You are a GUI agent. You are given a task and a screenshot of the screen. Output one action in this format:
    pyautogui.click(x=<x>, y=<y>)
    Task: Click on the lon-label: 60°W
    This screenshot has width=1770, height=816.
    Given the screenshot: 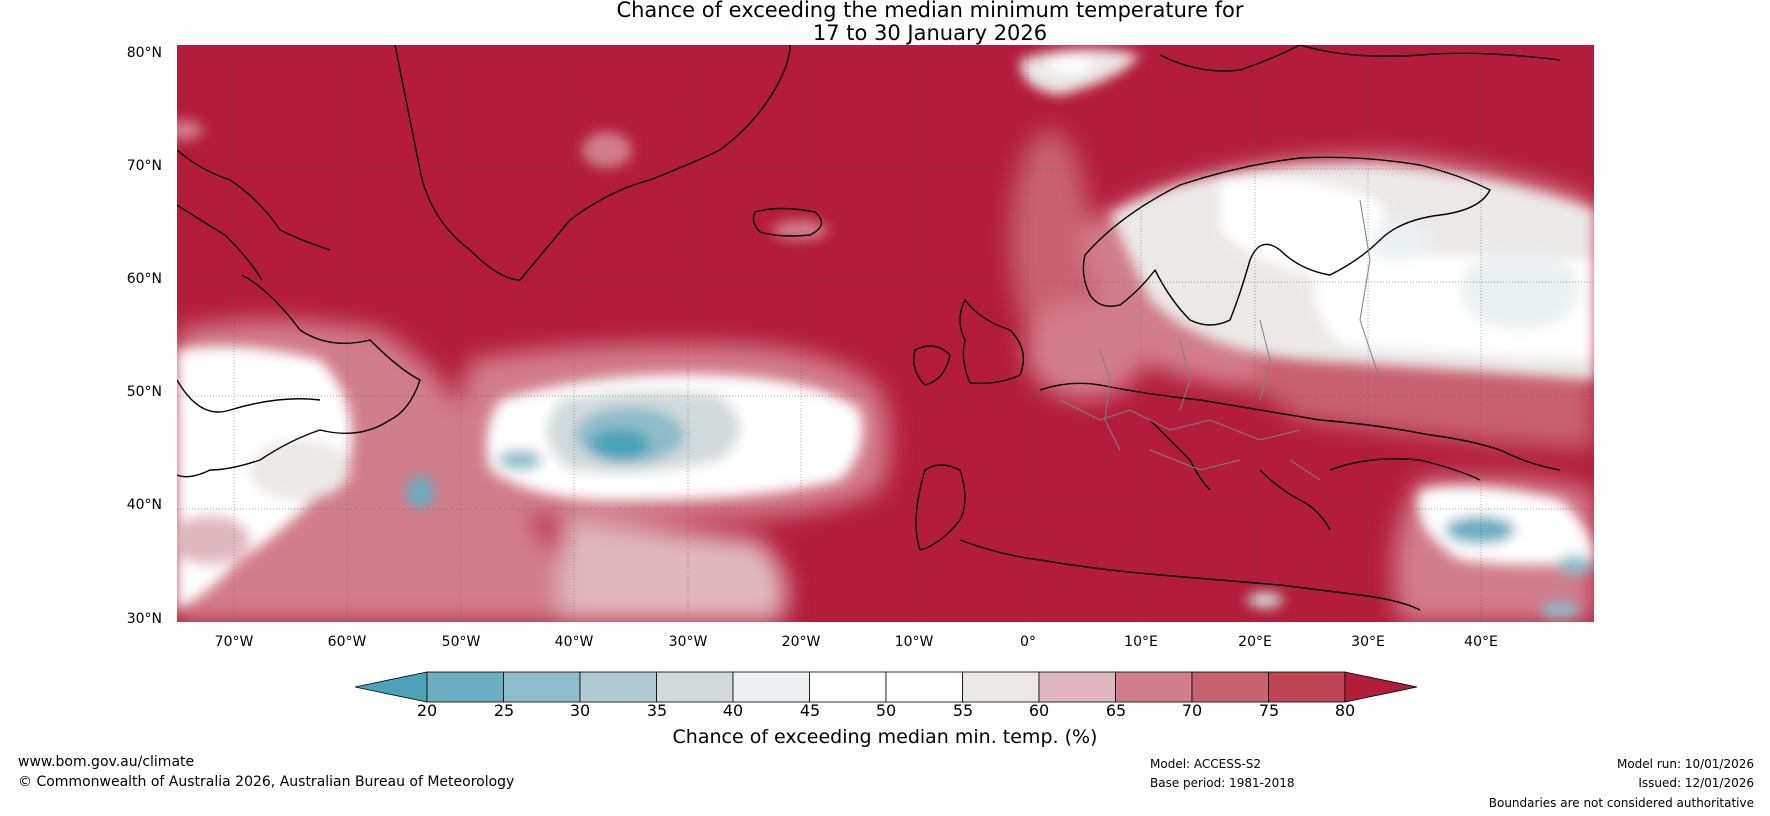 What is the action you would take?
    pyautogui.click(x=347, y=642)
    